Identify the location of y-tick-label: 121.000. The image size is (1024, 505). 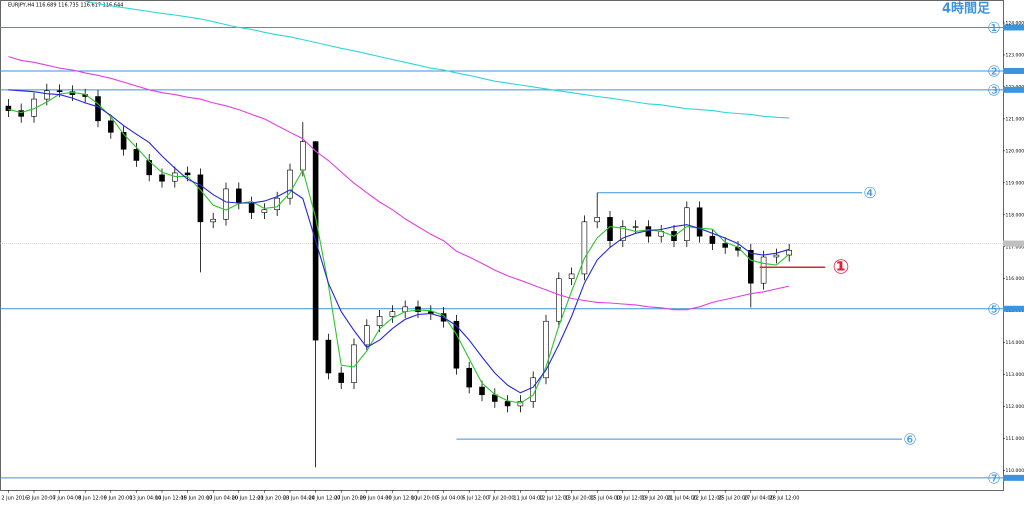
(1015, 119).